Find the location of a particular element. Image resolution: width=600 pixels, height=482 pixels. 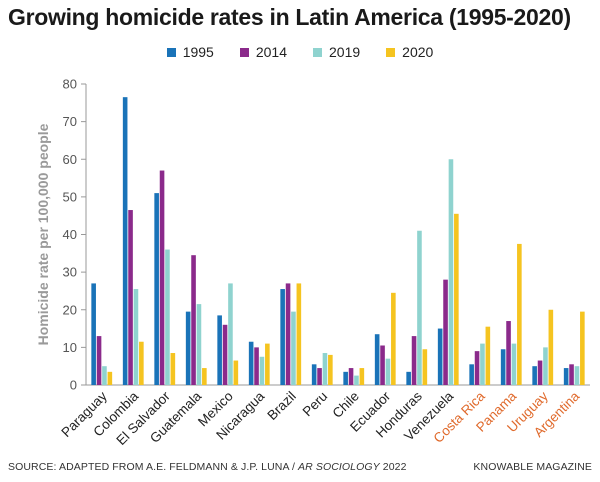

source-suffix: 2022 is located at coordinates (393, 467).